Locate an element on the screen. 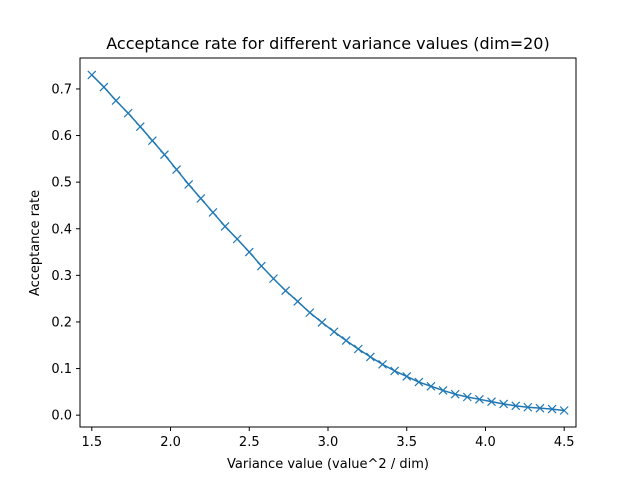  y-tick-label: 0.2 is located at coordinates (61, 322).